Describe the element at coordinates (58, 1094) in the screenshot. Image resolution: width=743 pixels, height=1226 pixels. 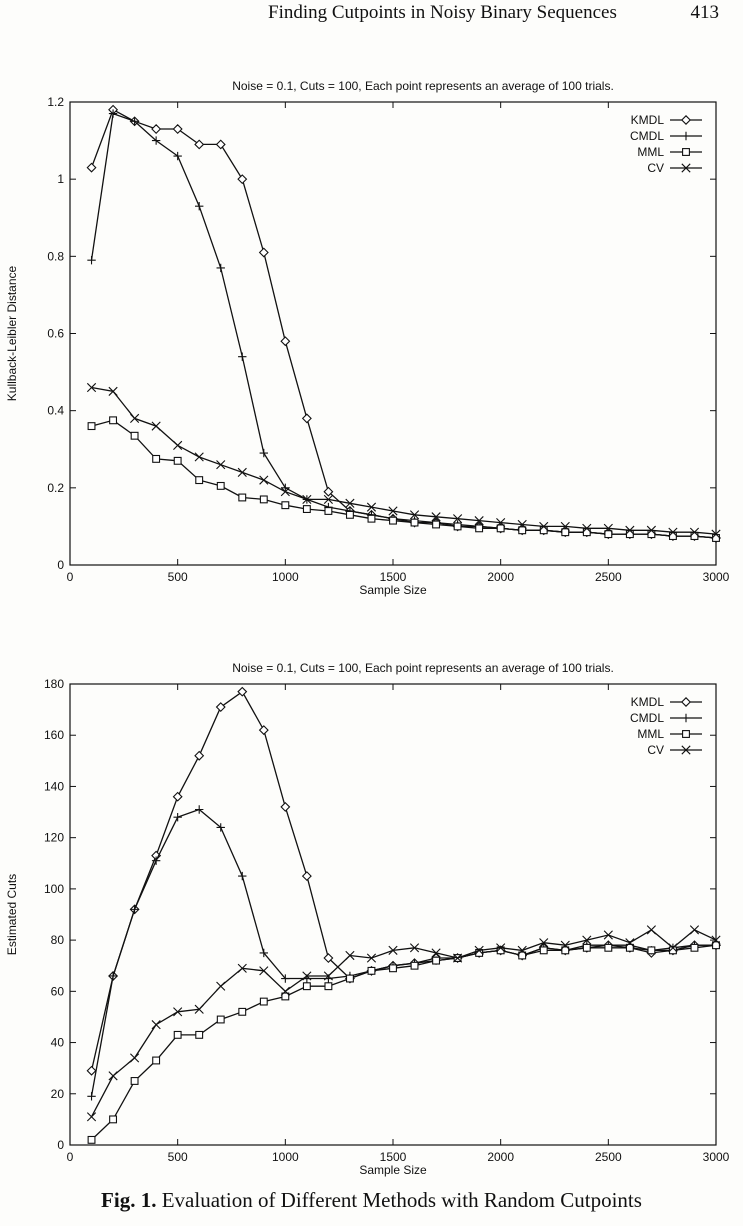
I see `y-tick-label: 20` at that location.